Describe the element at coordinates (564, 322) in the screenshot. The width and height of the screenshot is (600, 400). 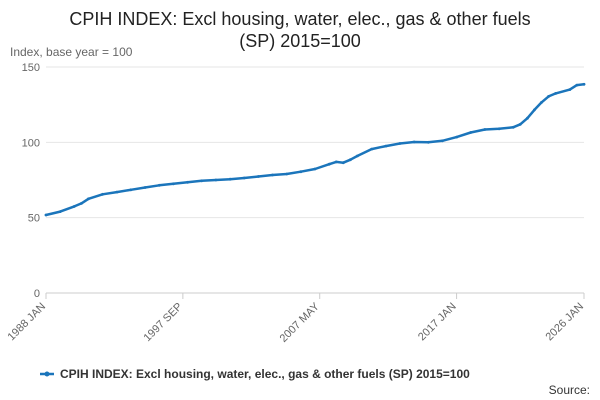
I see `x-tick-label: 2026 JAN` at that location.